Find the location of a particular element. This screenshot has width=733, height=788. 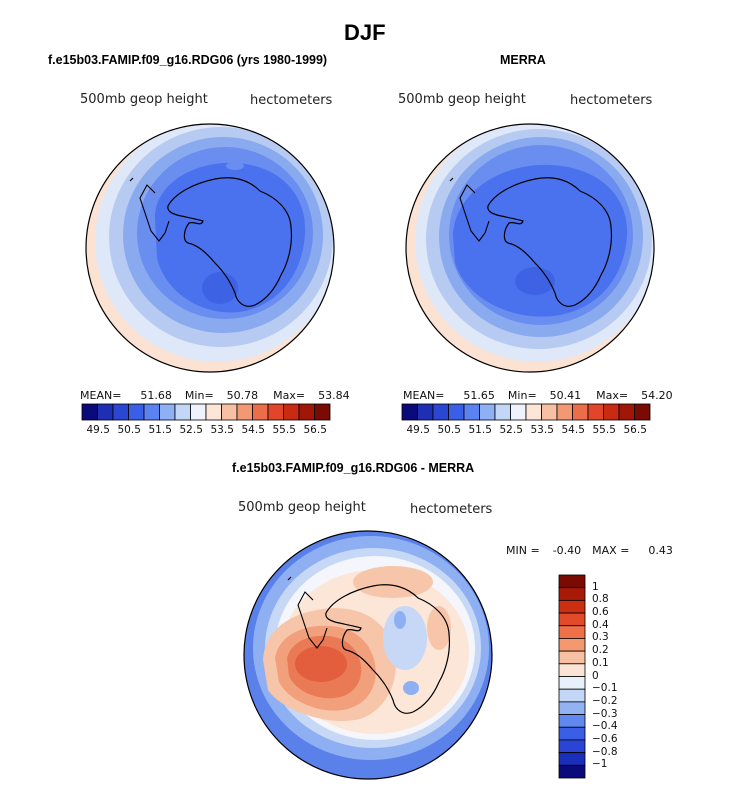

left-colorbar-tick-2: 51.5 is located at coordinates (160, 430).